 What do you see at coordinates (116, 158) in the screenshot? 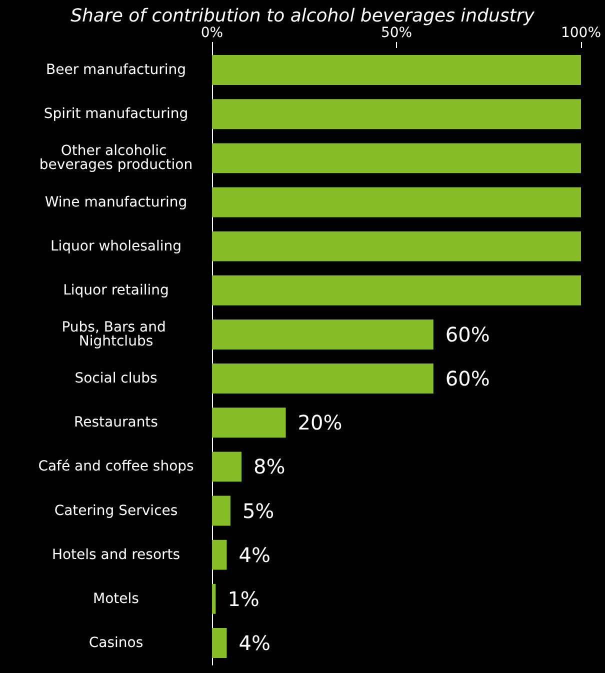
I see `y-tick-label: Other alcoholic beverages production` at bounding box center [116, 158].